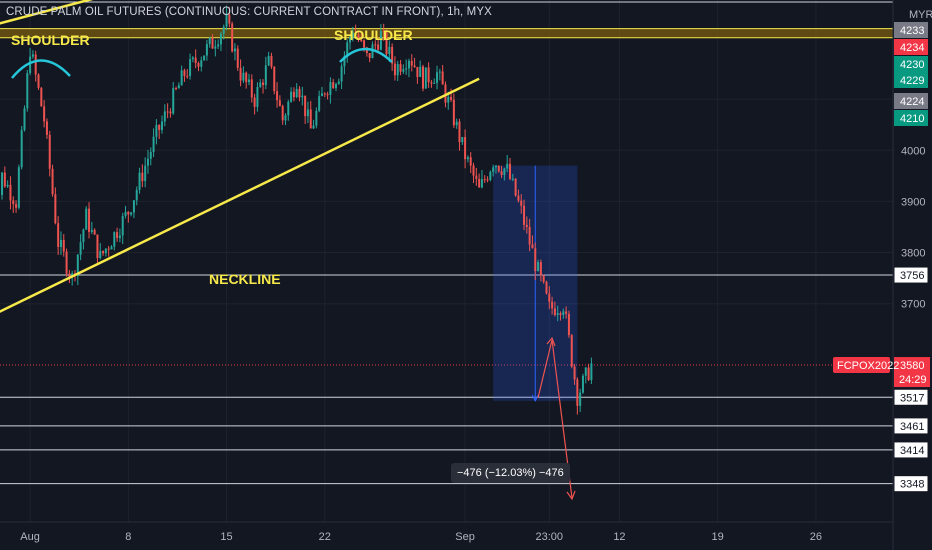 This screenshot has width=932, height=550. What do you see at coordinates (912, 451) in the screenshot?
I see `level-tag-label: 3414` at bounding box center [912, 451].